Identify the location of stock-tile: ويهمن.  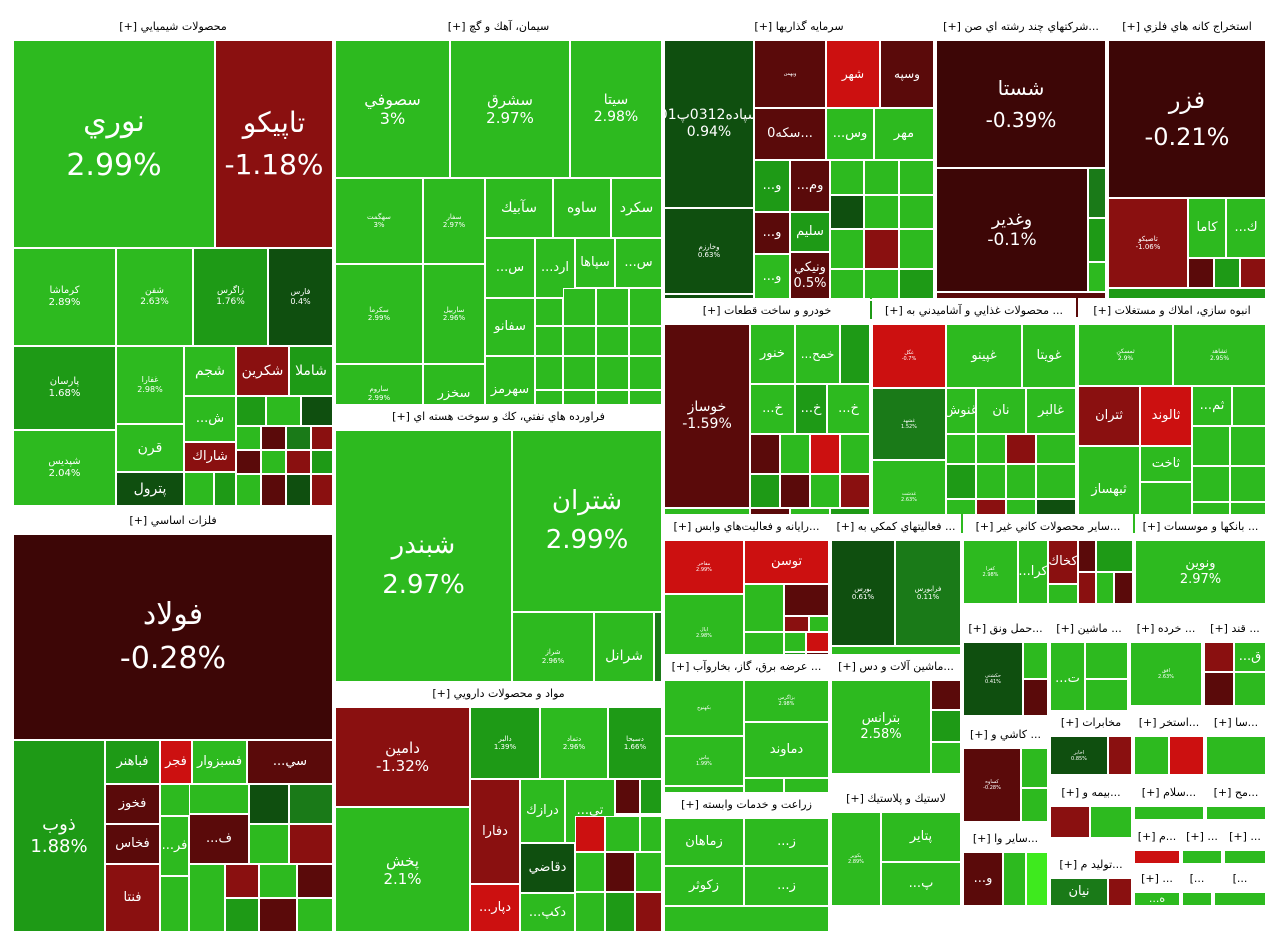
(790, 74).